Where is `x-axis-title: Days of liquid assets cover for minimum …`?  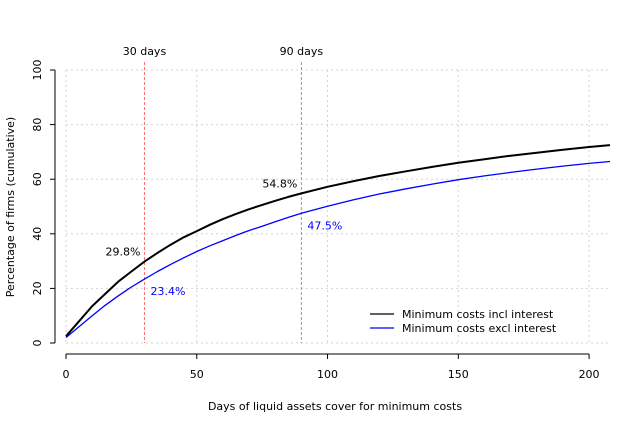
x-axis-title: Days of liquid assets cover for minimum … is located at coordinates (335, 406).